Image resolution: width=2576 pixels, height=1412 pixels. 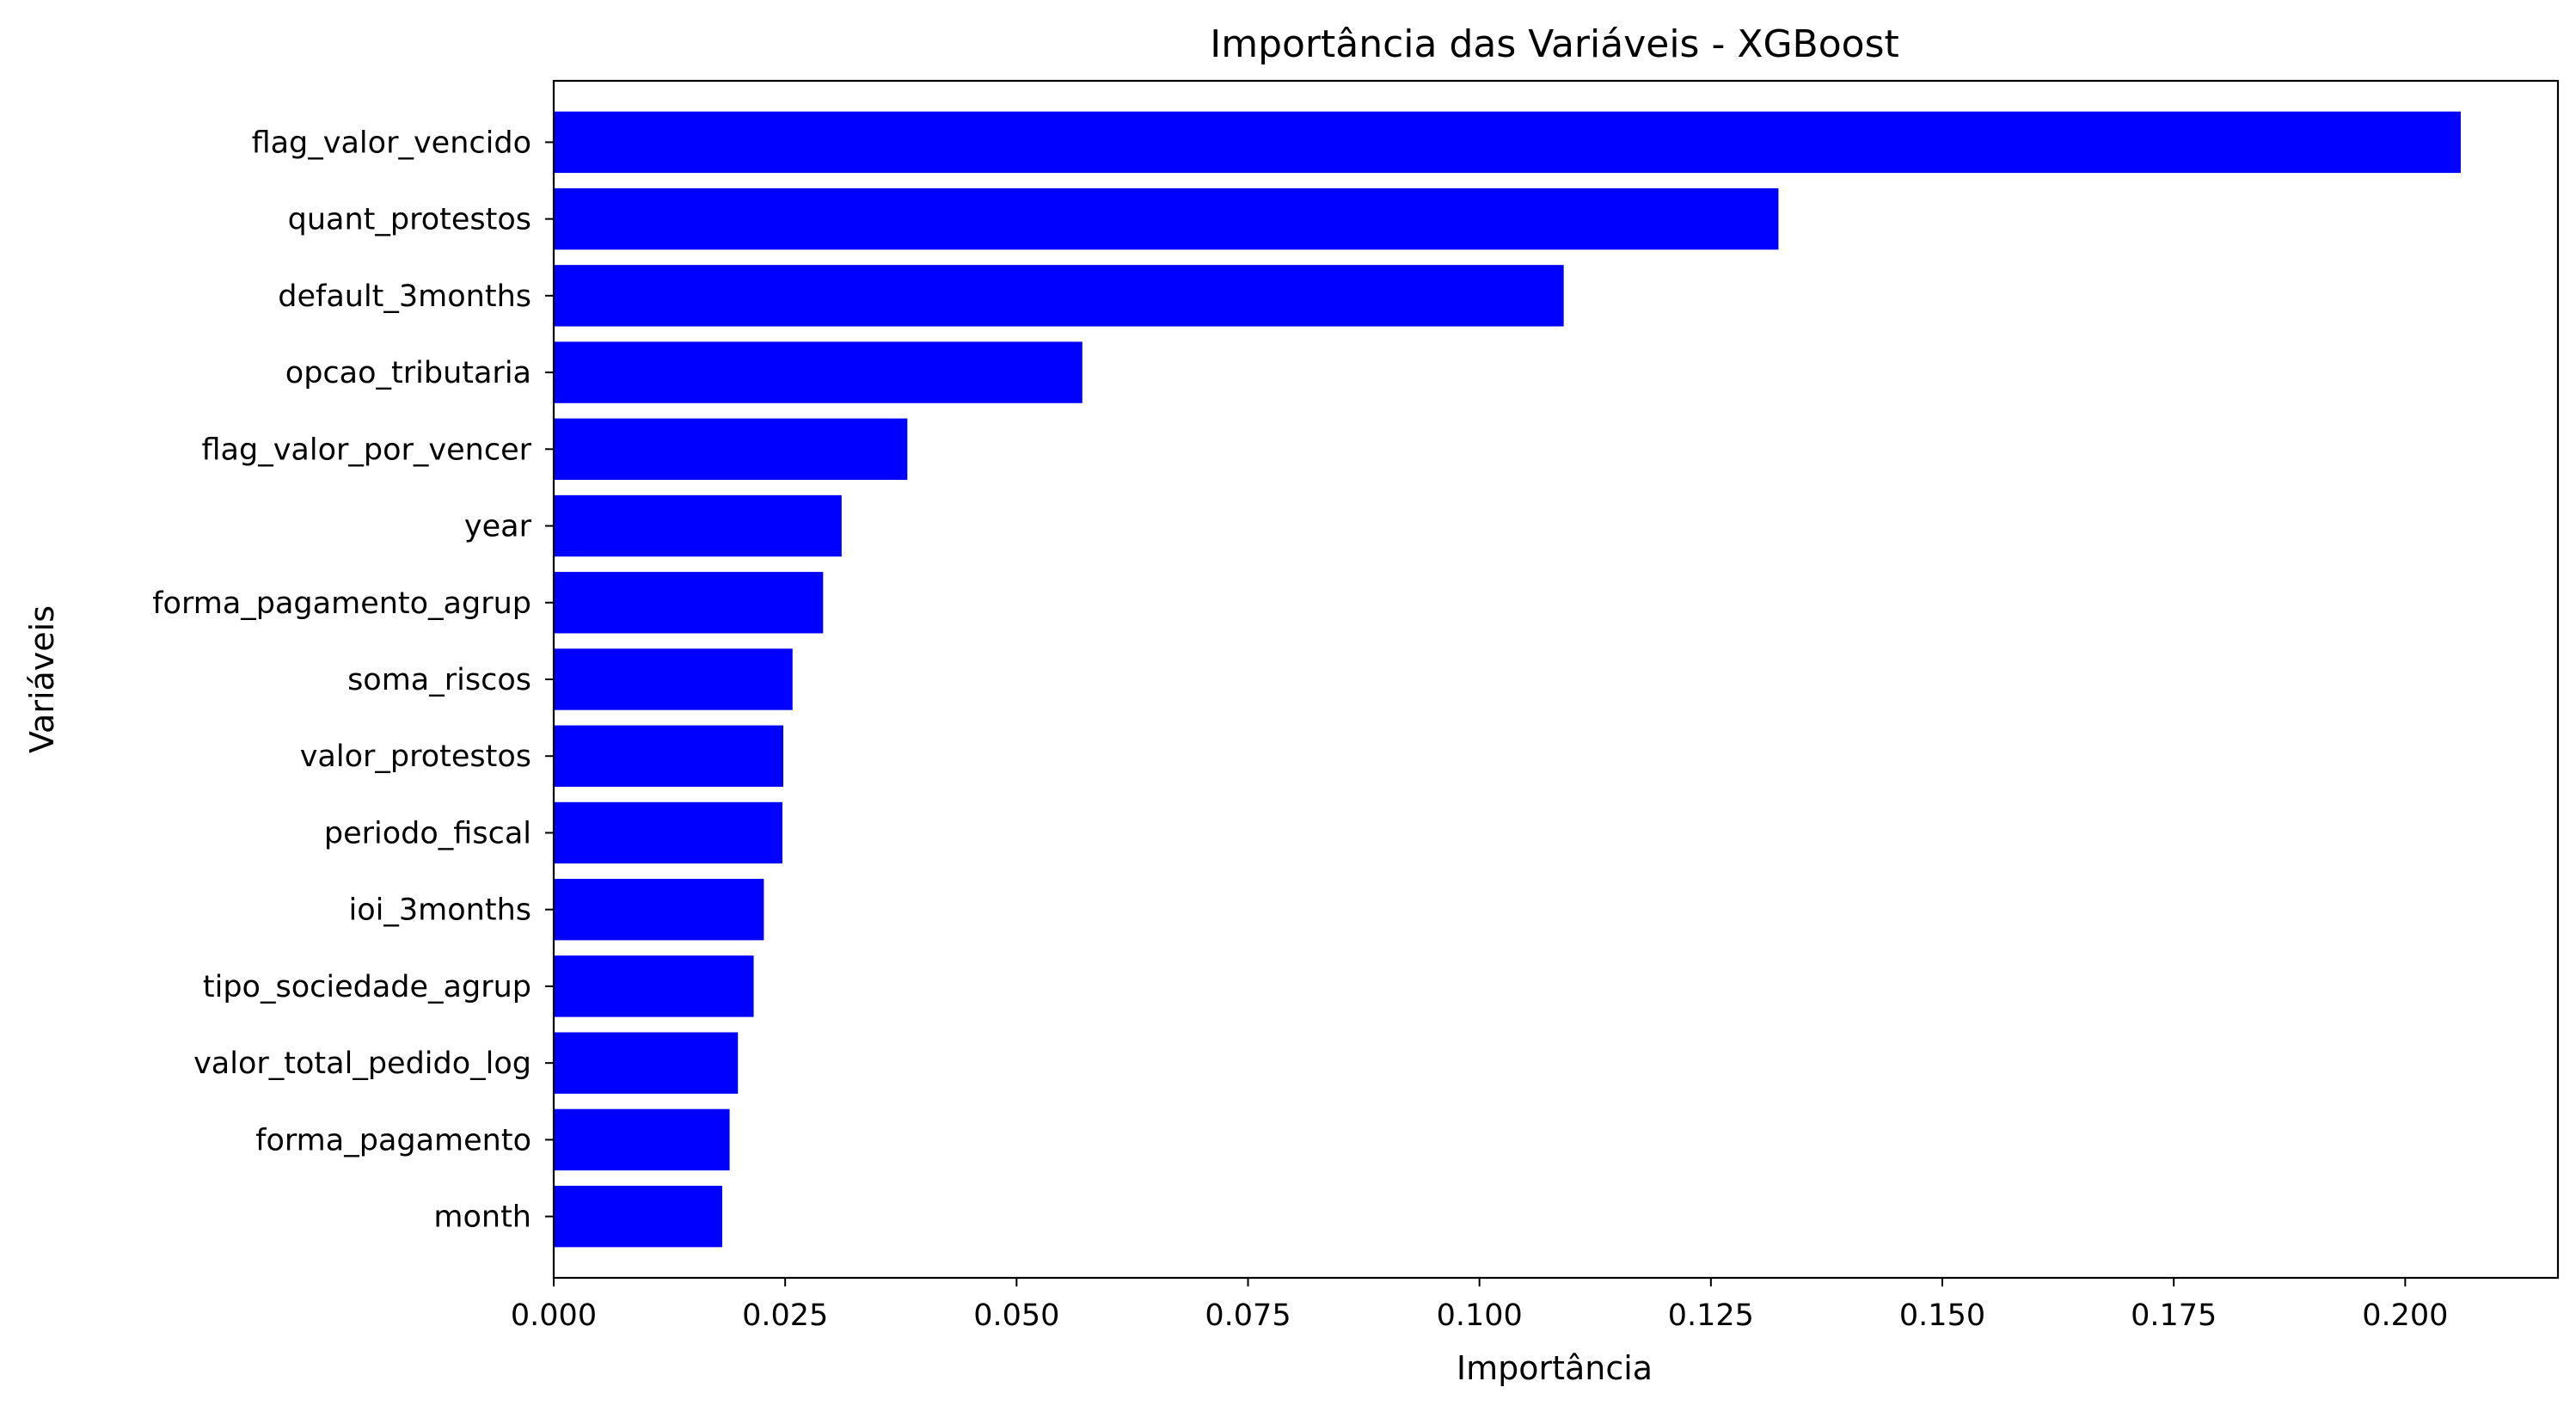 I want to click on y-tick-label: tipo_sociedade_agrup, so click(x=367, y=987).